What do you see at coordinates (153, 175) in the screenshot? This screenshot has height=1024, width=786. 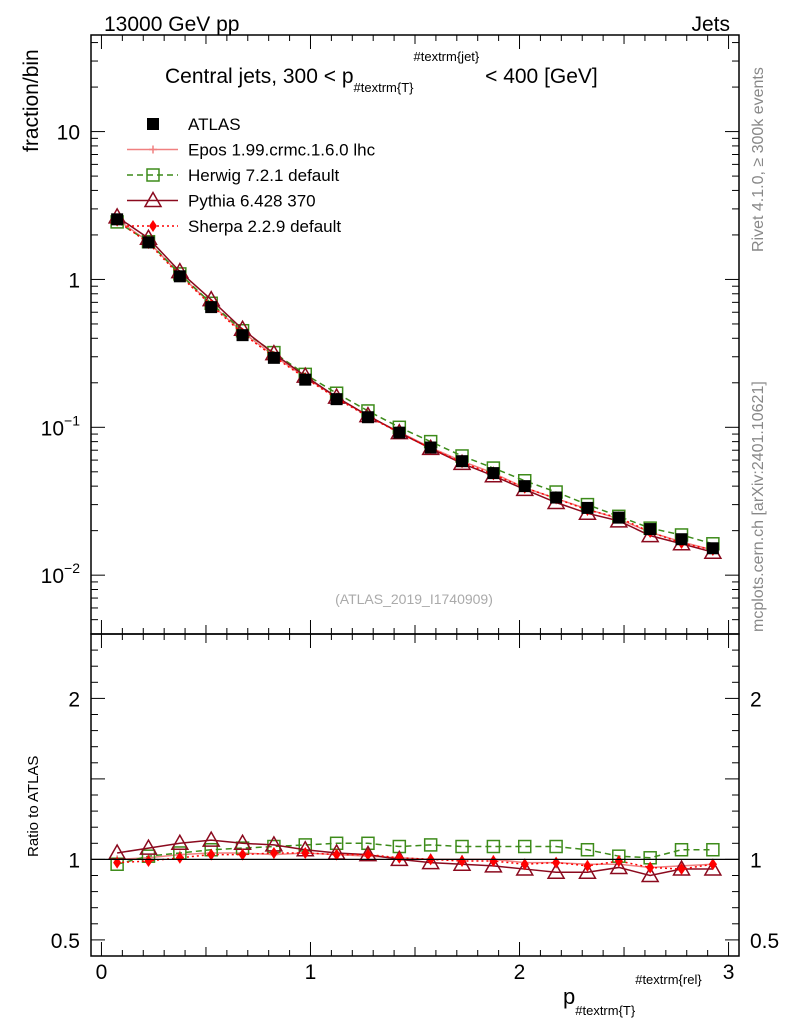 I see `legend-marker-herwig` at bounding box center [153, 175].